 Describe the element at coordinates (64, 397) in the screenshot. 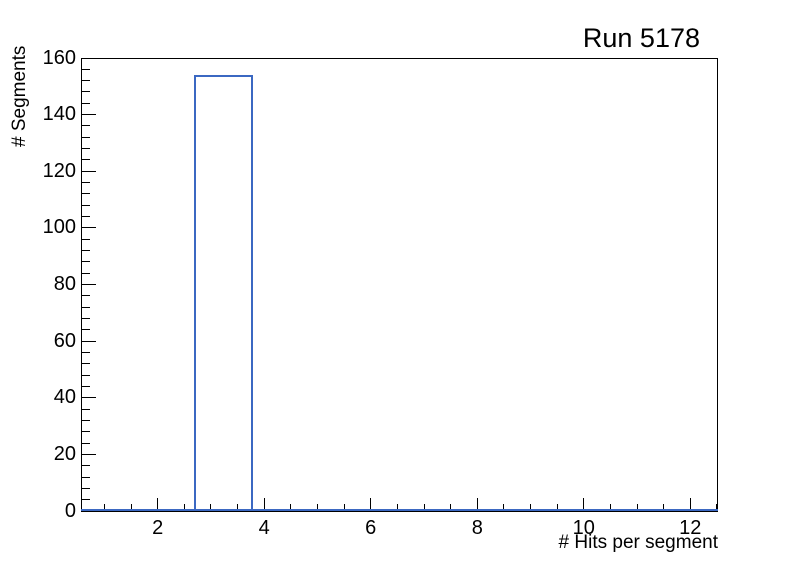

I see `y-tick-label: 40` at that location.